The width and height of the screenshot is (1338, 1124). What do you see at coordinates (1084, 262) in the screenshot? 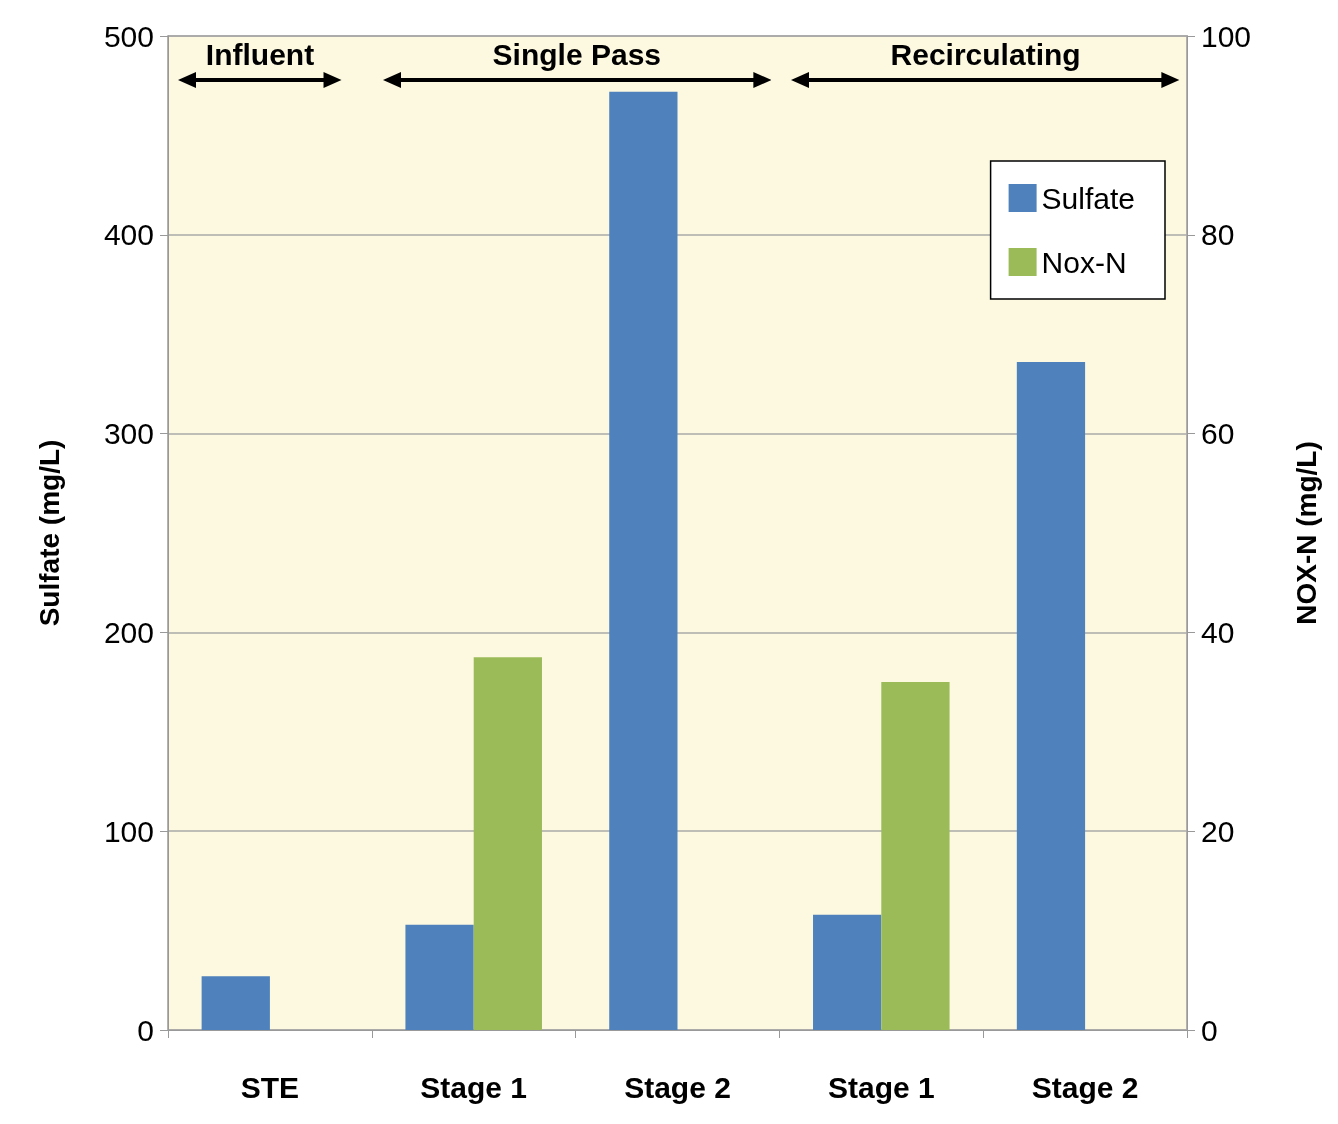
I see `legend-label: Nox-N` at bounding box center [1084, 262].